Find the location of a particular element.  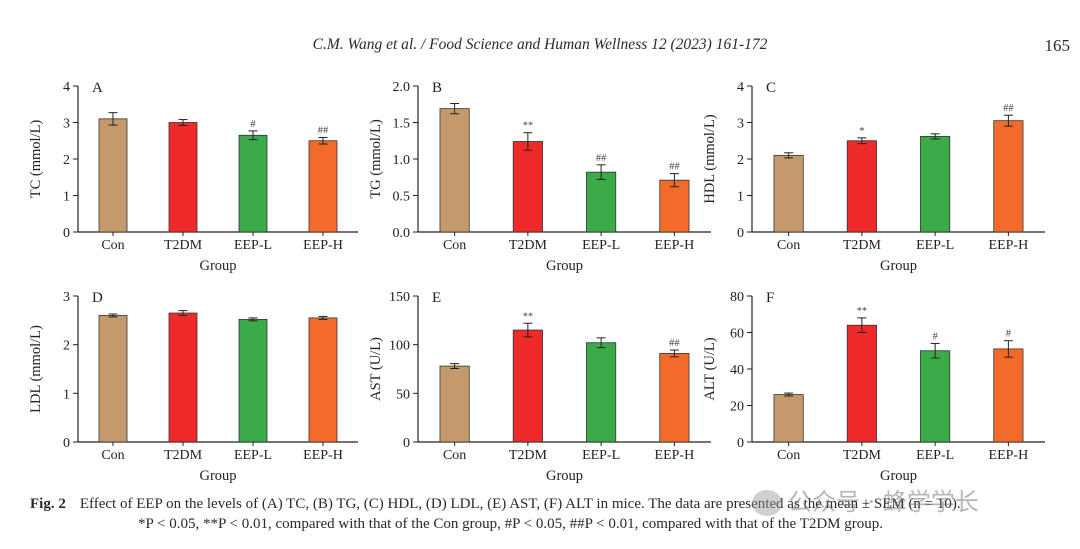

panel-f-x-tick-label: T2DM is located at coordinates (862, 455).